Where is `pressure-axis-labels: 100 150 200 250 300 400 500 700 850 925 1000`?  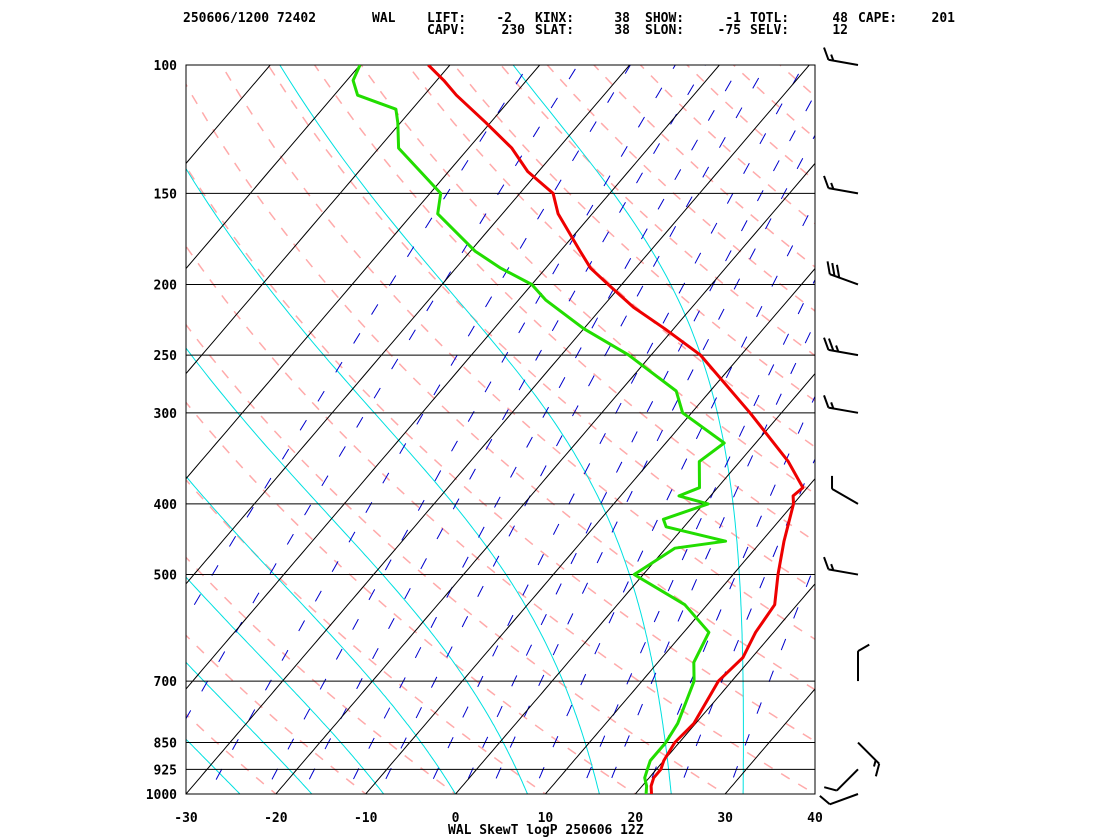 pressure-axis-labels: 100 150 200 250 300 400 500 700 850 925 1000 is located at coordinates (161, 431).